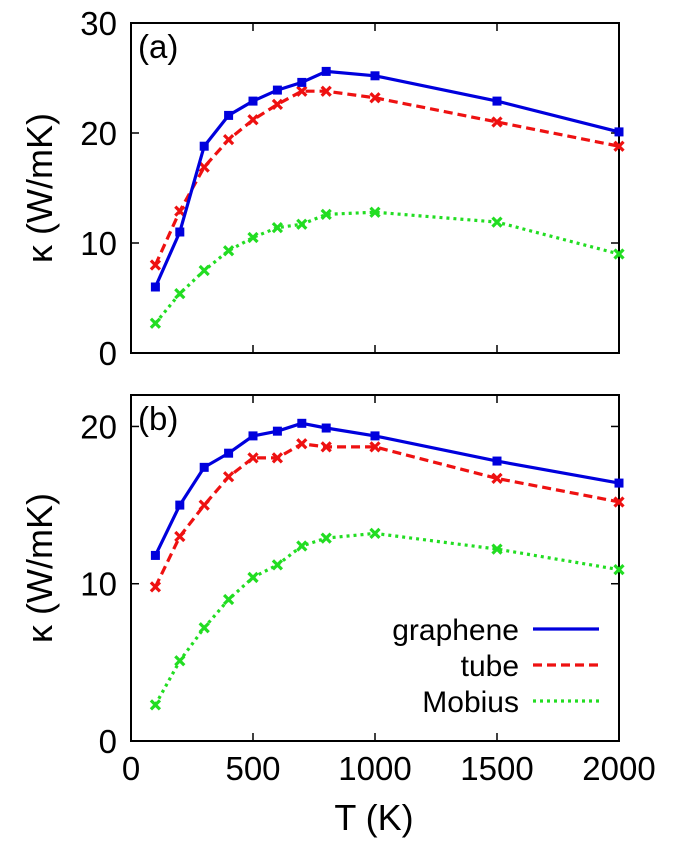 Image resolution: width=675 pixels, height=847 pixels. I want to click on x-tick-label: 1500, so click(496, 768).